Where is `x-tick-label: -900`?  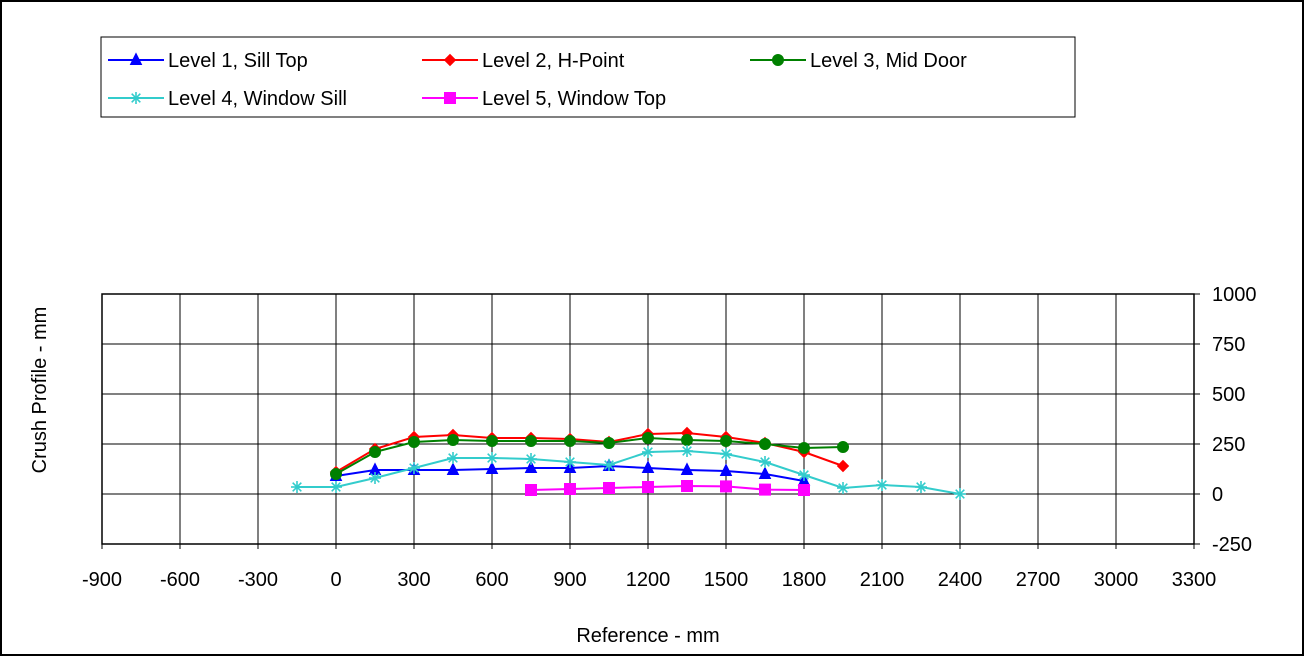 x-tick-label: -900 is located at coordinates (102, 580).